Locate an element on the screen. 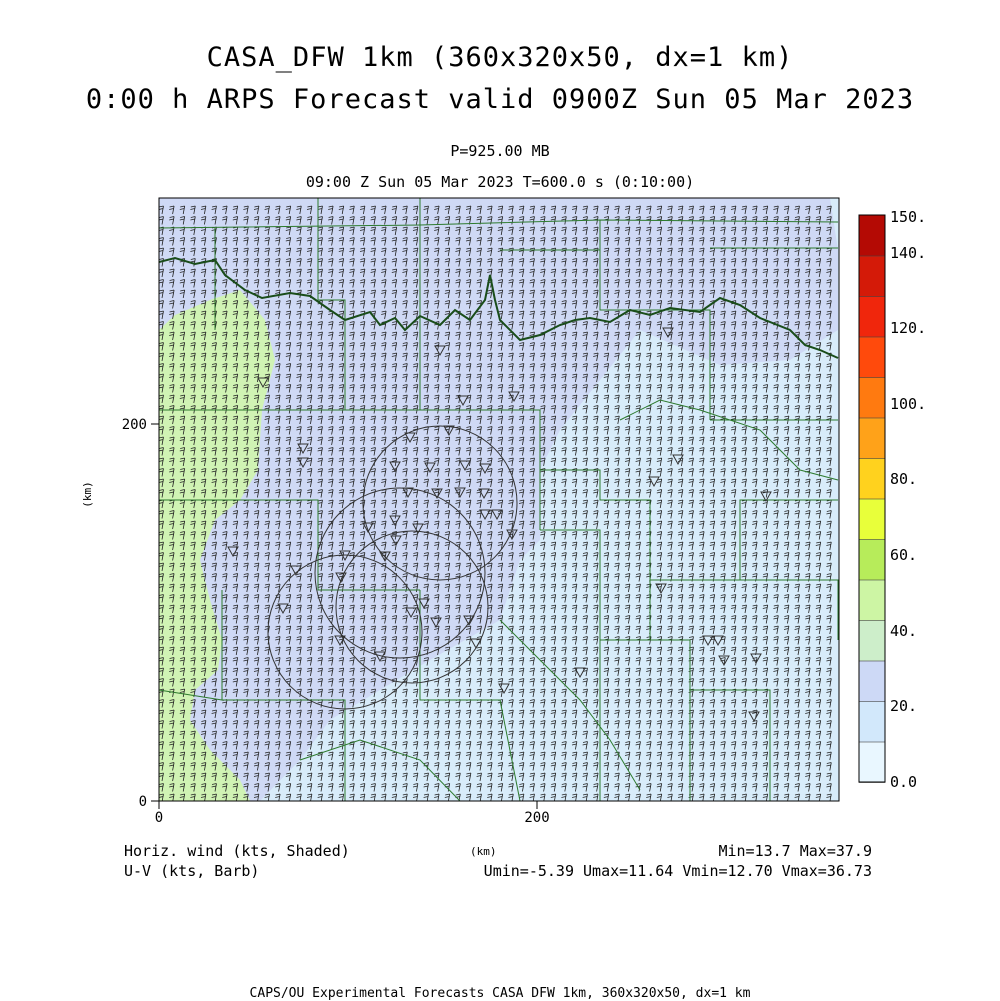  colorbar-label: 150. is located at coordinates (908, 217).